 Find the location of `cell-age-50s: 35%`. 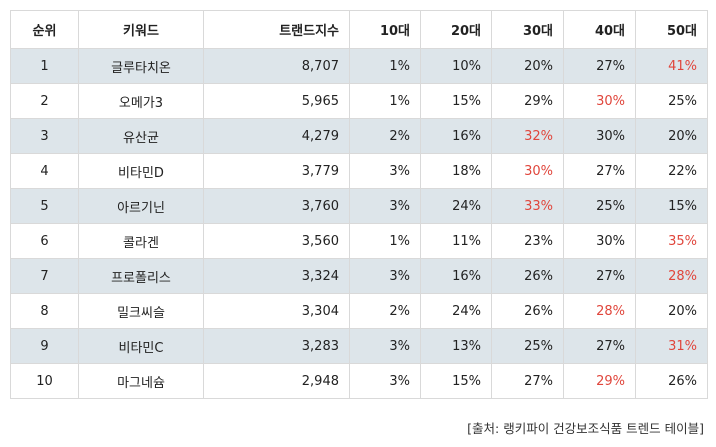

cell-age-50s: 35% is located at coordinates (671, 241).